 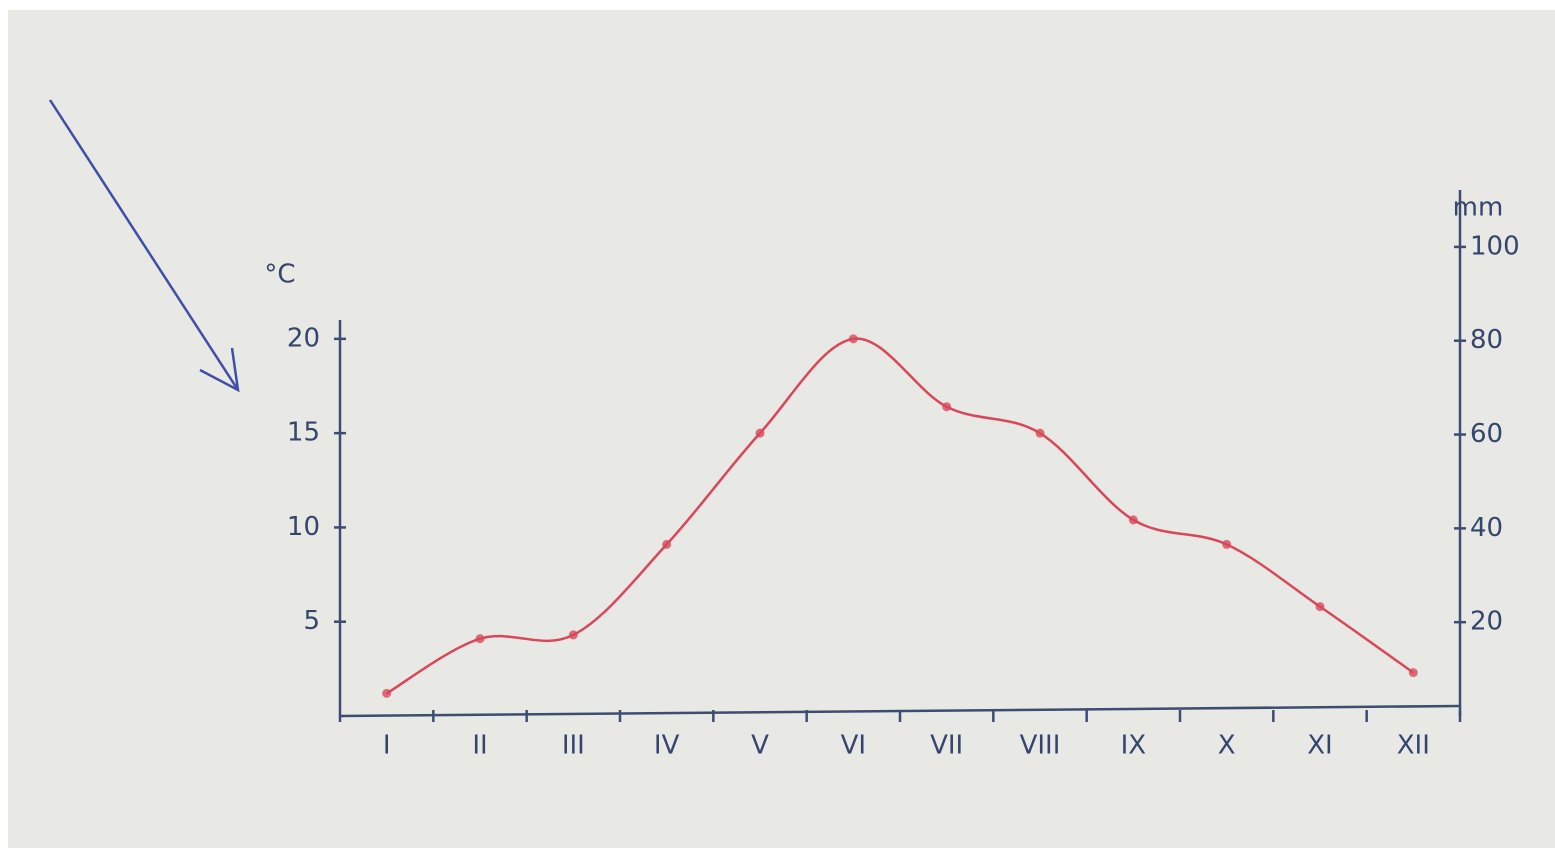 I want to click on x-tick-label: VII, so click(x=946, y=746).